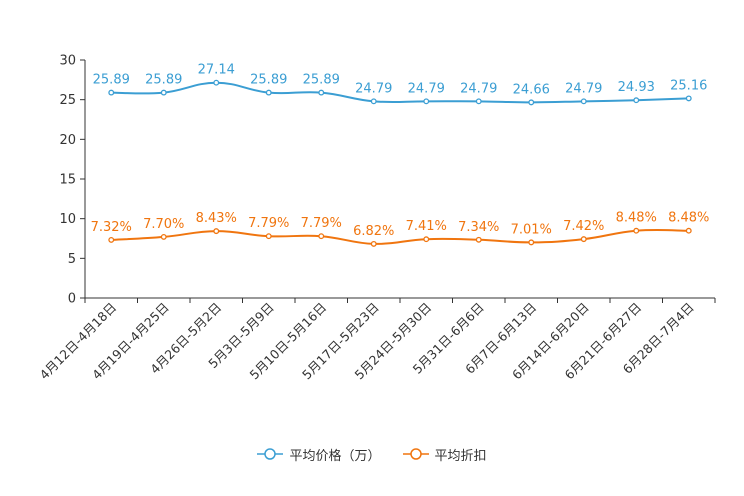 This screenshot has height=496, width=744. Describe the element at coordinates (67, 100) in the screenshot. I see `y-tick-label: 25` at that location.